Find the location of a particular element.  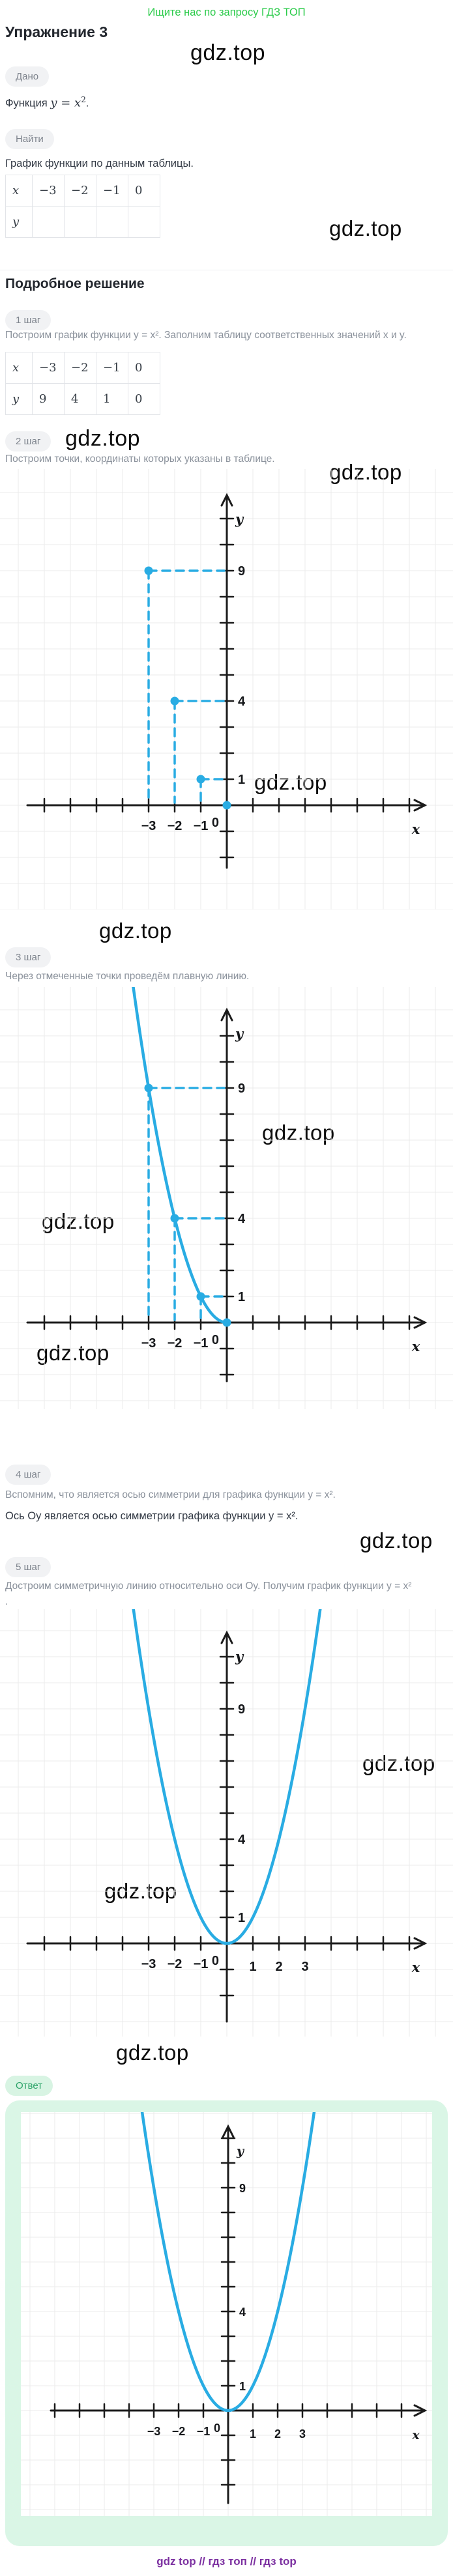

table-row: y is located at coordinates (83, 222).